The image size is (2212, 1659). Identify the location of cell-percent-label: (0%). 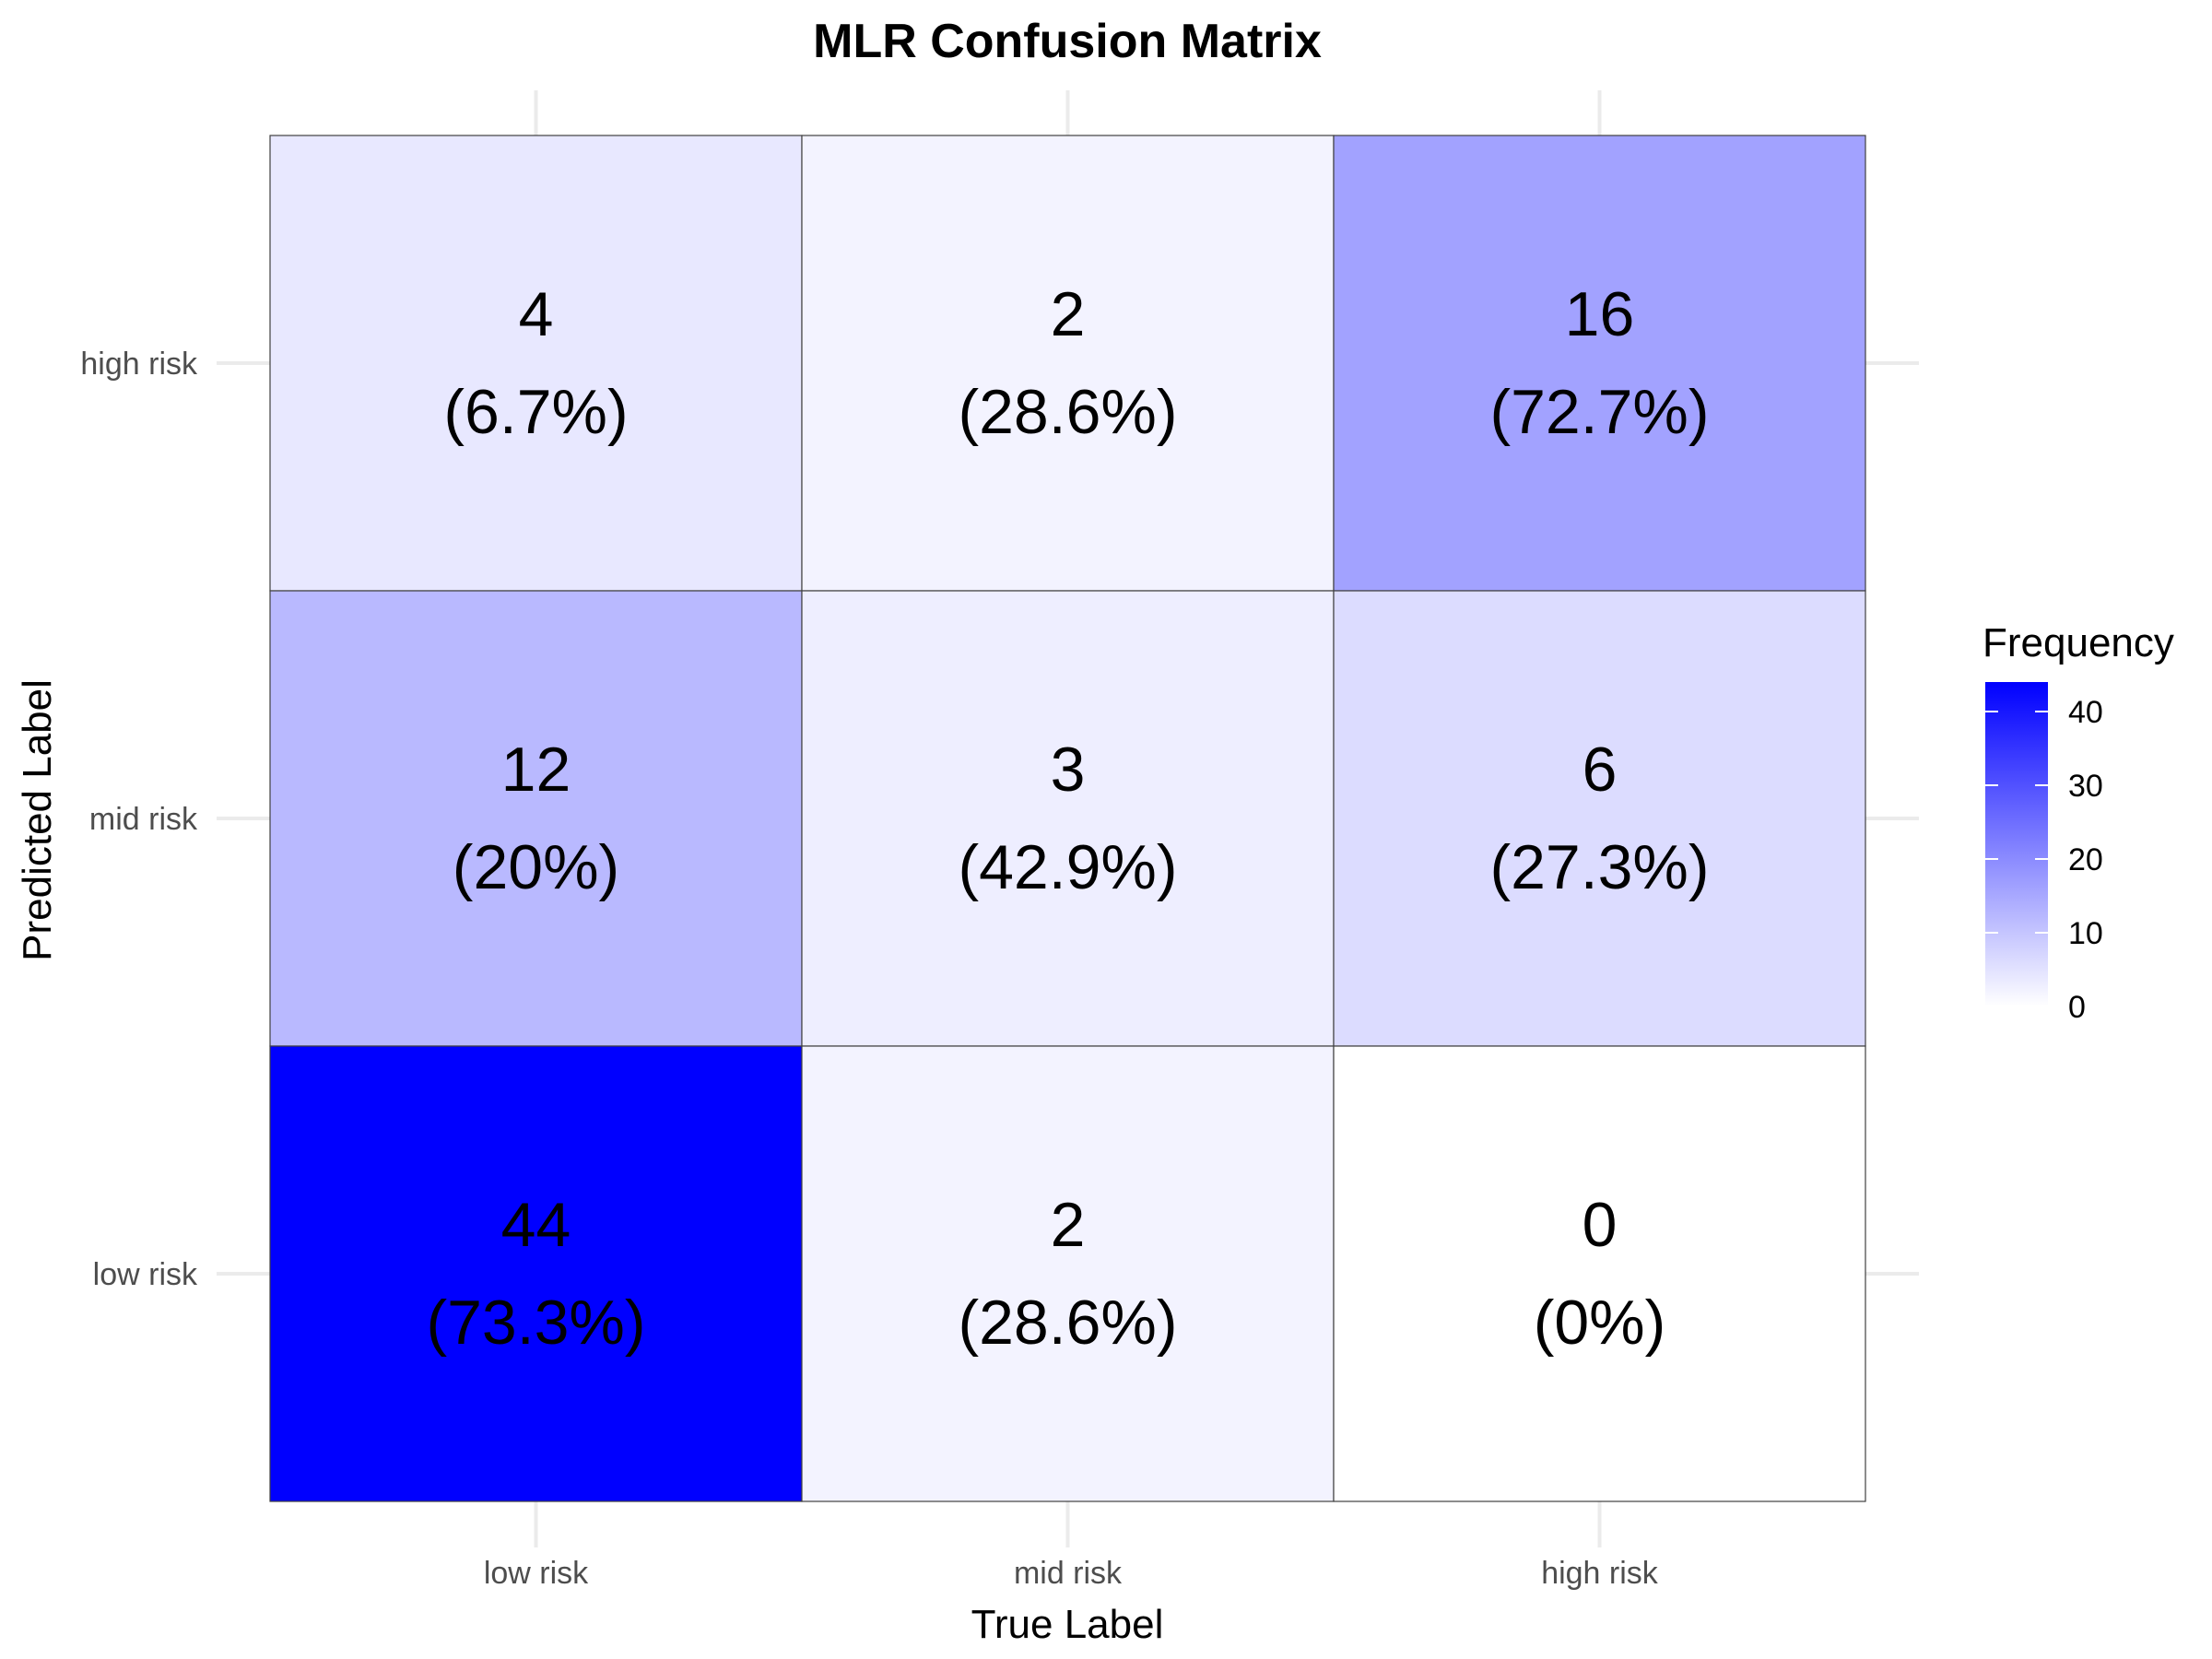
(1600, 1323).